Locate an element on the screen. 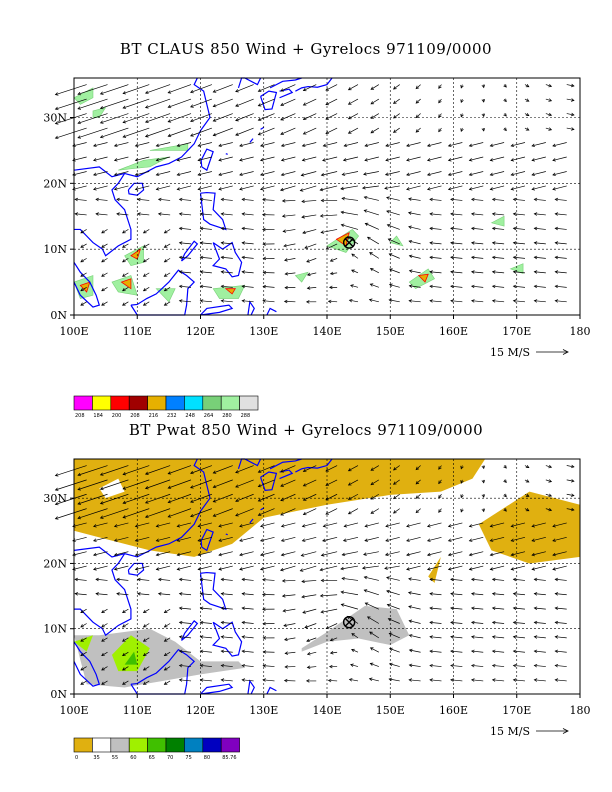 The image size is (612, 792). lat-tick-label: 30N is located at coordinates (55, 498).